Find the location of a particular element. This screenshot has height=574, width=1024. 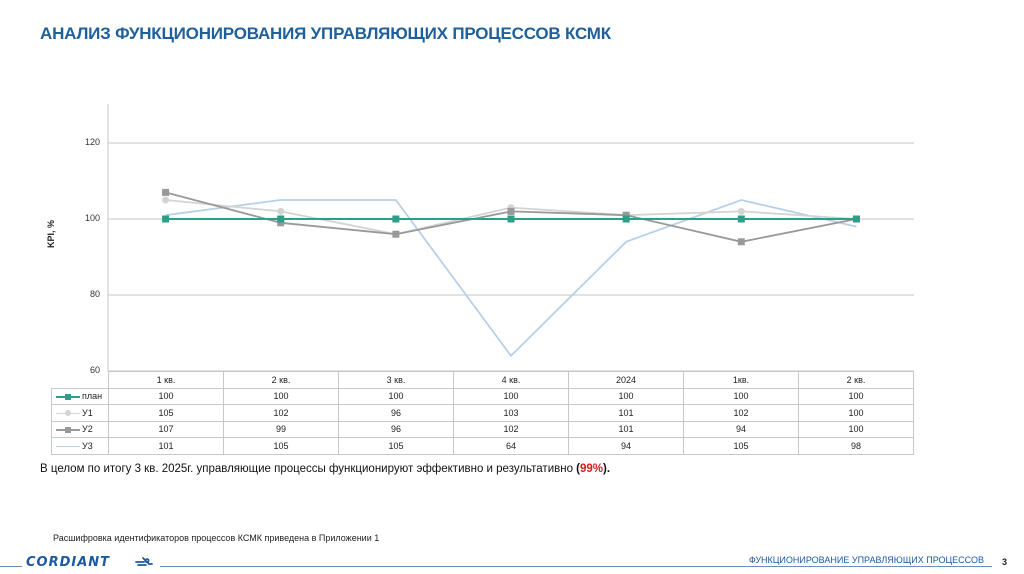

logo-runner-icon is located at coordinates (144, 561).